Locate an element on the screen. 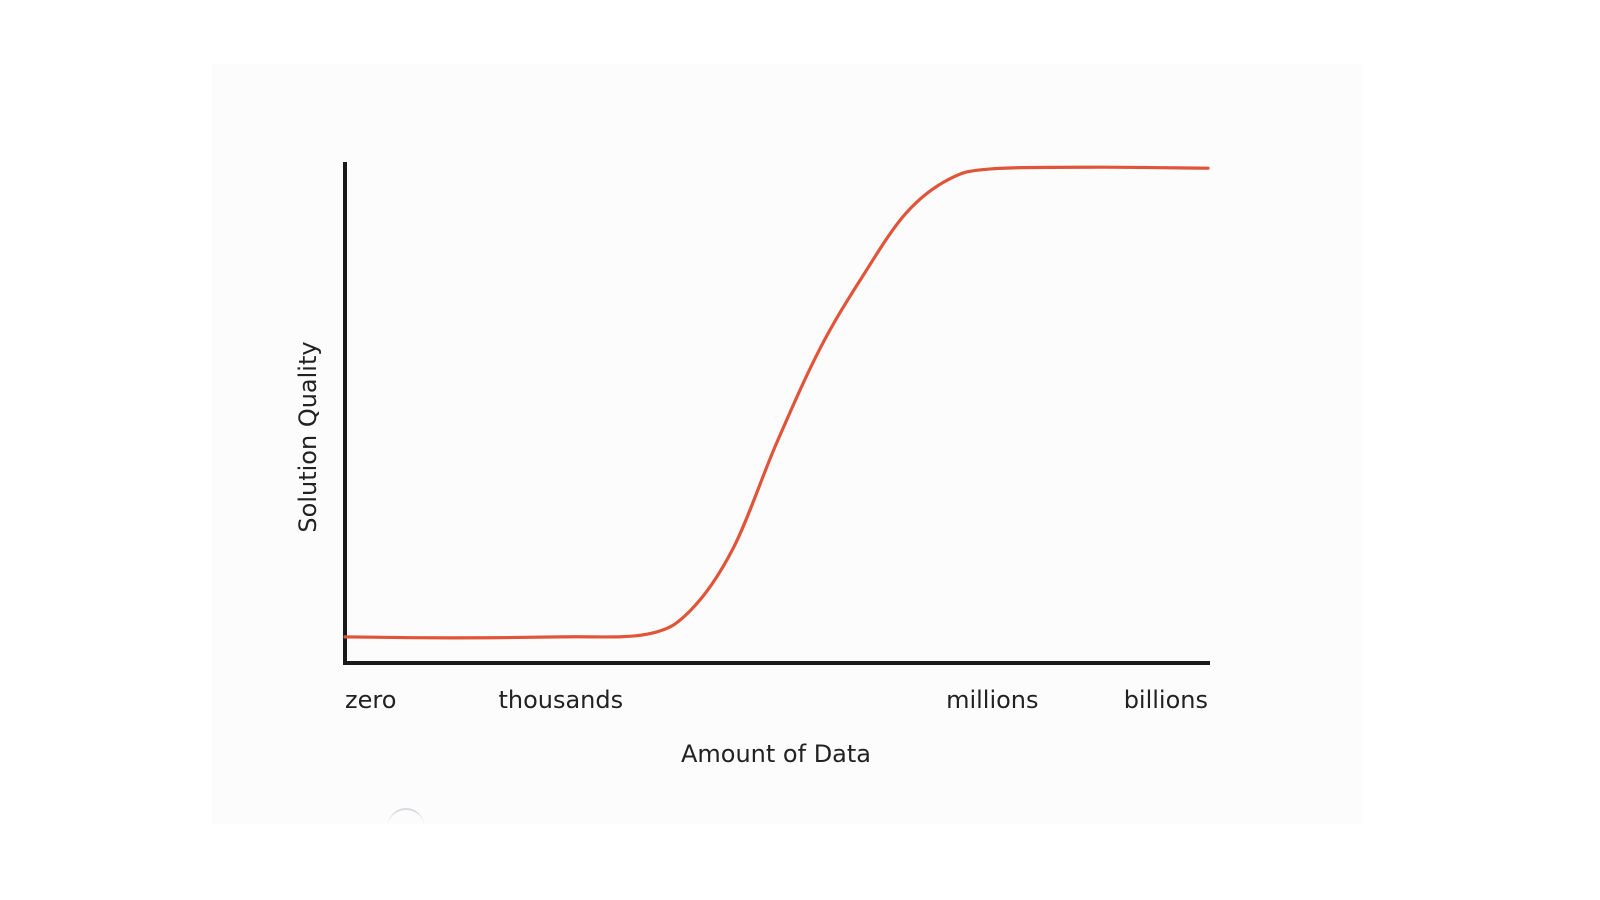  x-tick-label: thousands is located at coordinates (560, 700).